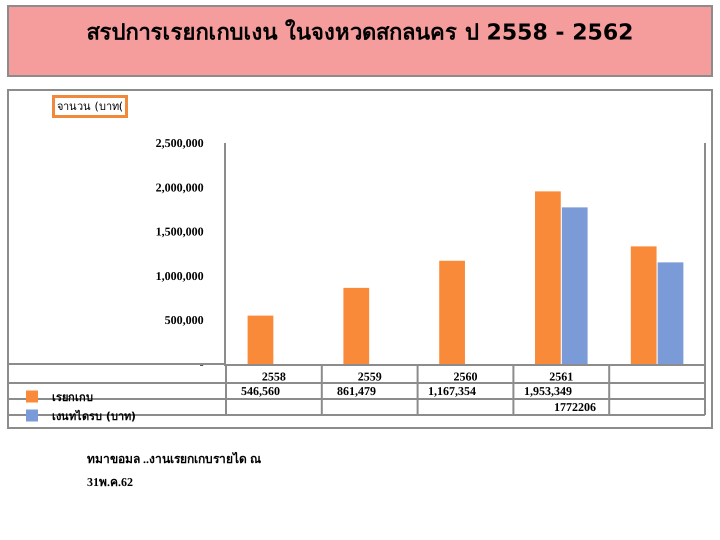 This screenshot has height=540, width=720. What do you see at coordinates (180, 231) in the screenshot?
I see `y-tick-label: 1,500,000` at bounding box center [180, 231].